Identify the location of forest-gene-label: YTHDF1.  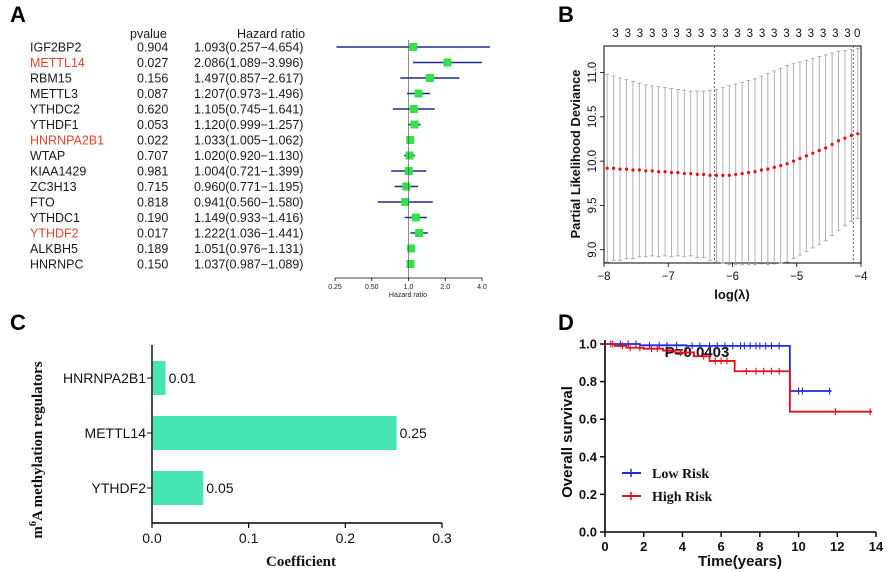
(54, 125).